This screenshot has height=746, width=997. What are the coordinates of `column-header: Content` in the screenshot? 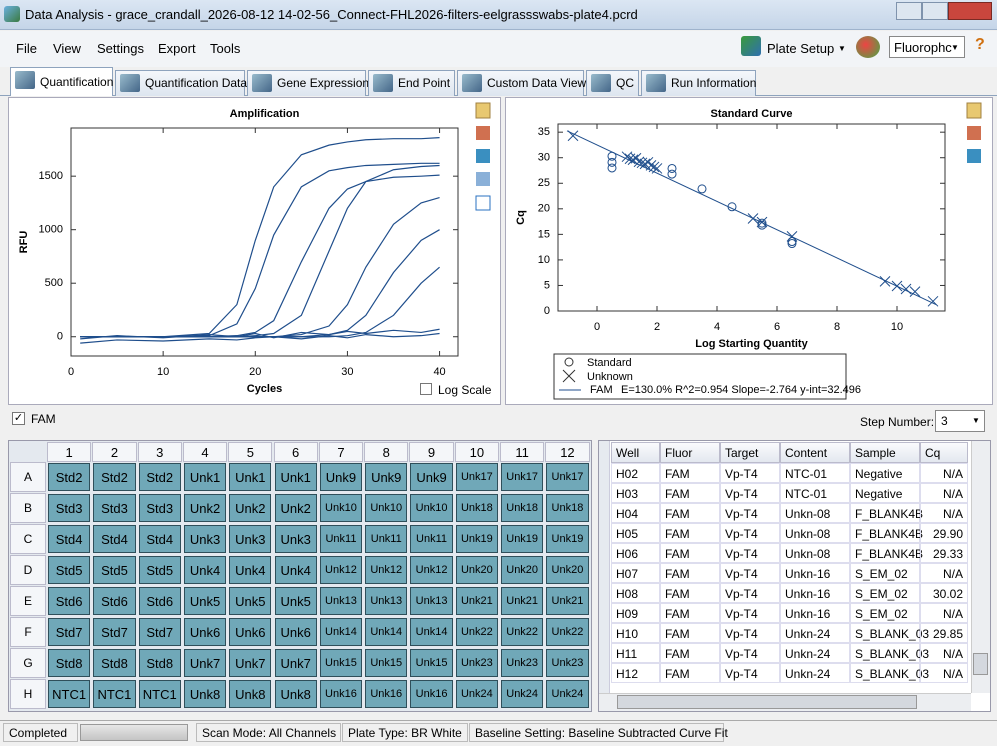 It's located at (815, 452).